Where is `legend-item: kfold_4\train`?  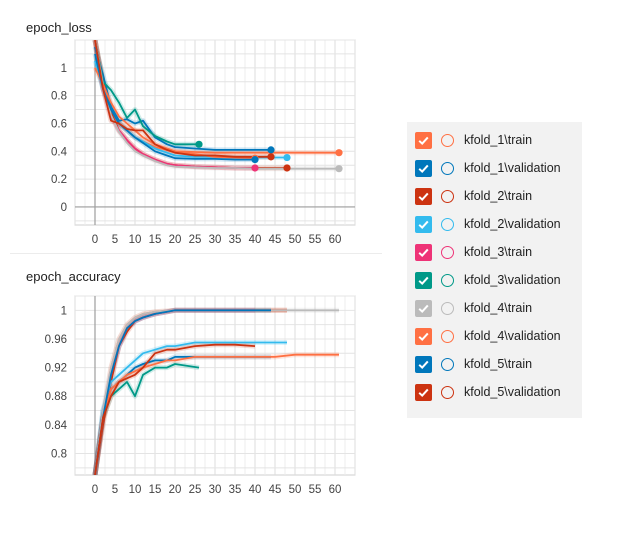
legend-item: kfold_4\train is located at coordinates (473, 308).